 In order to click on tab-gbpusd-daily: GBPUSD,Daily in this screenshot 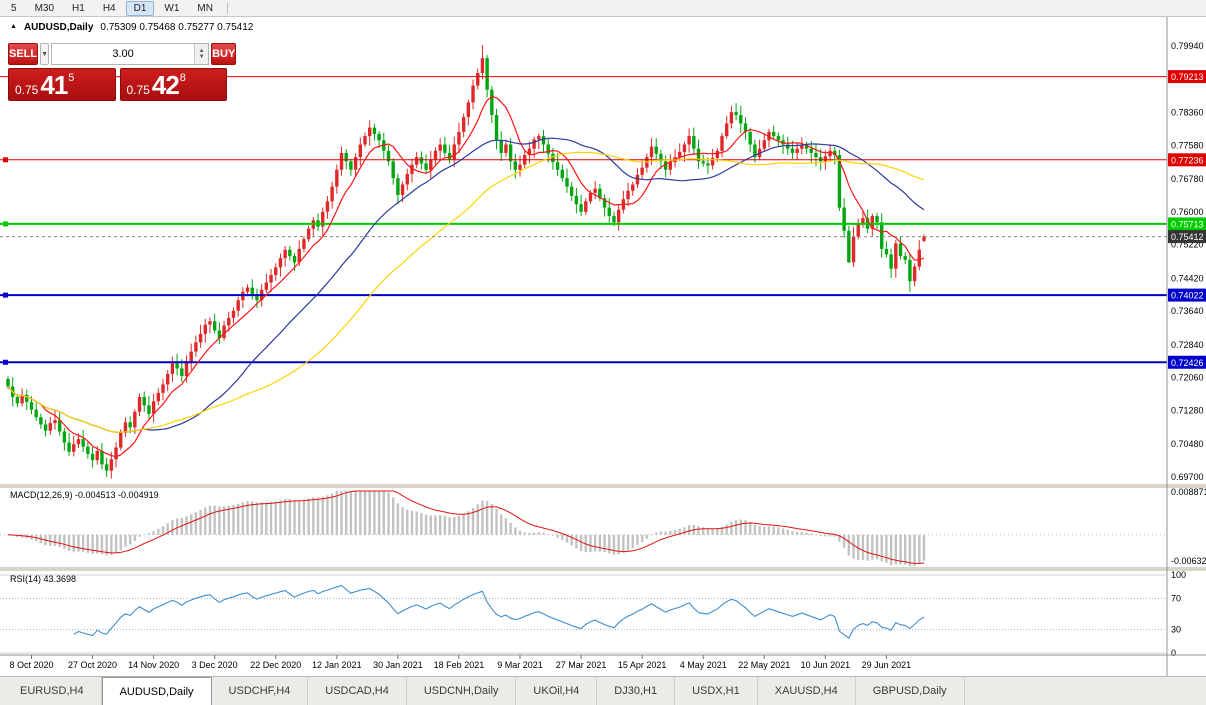, I will do `click(910, 691)`.